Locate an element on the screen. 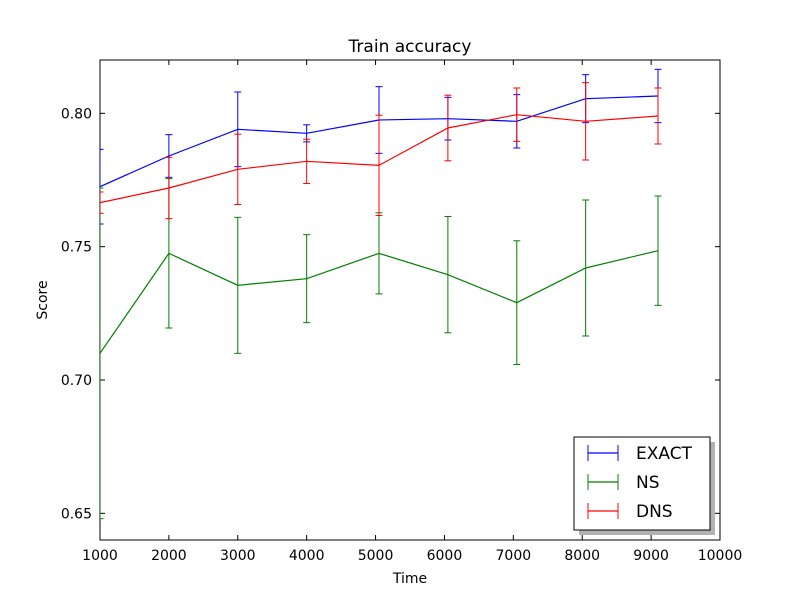 This screenshot has height=600, width=800. x-tick-label: 1000 is located at coordinates (100, 556).